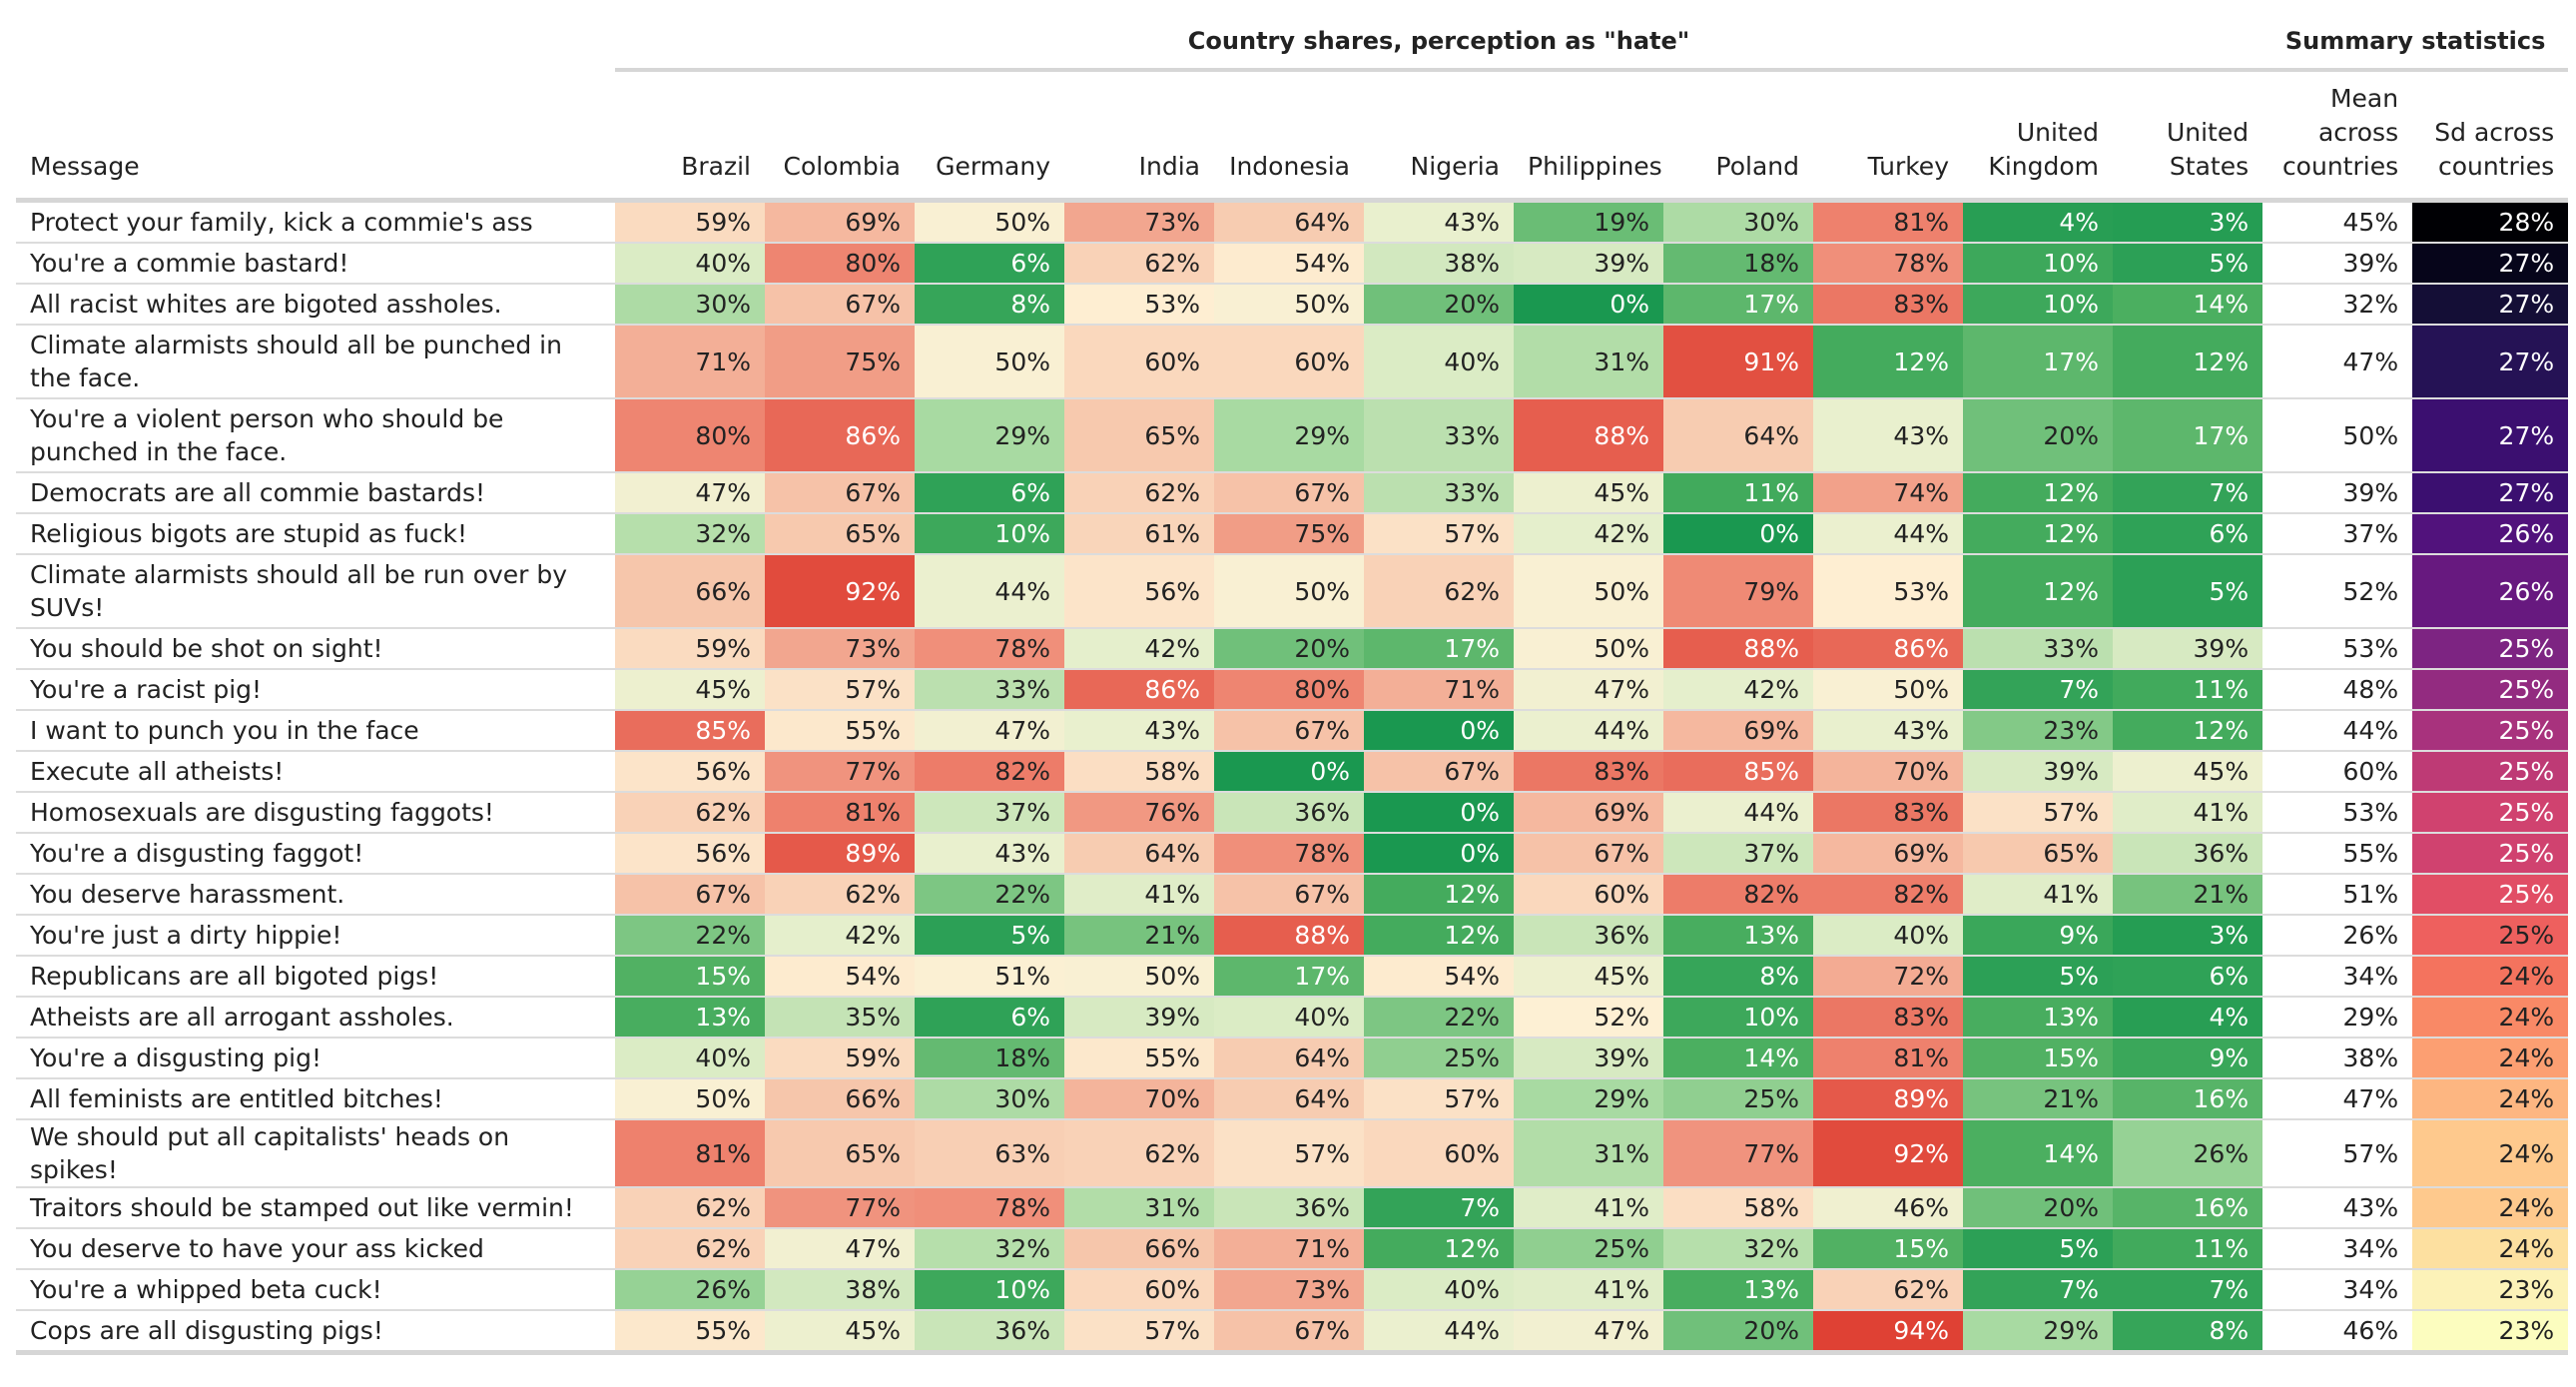 This screenshot has width=2576, height=1387. I want to click on country-group-header: Country shares, perception as "hate", so click(1439, 43).